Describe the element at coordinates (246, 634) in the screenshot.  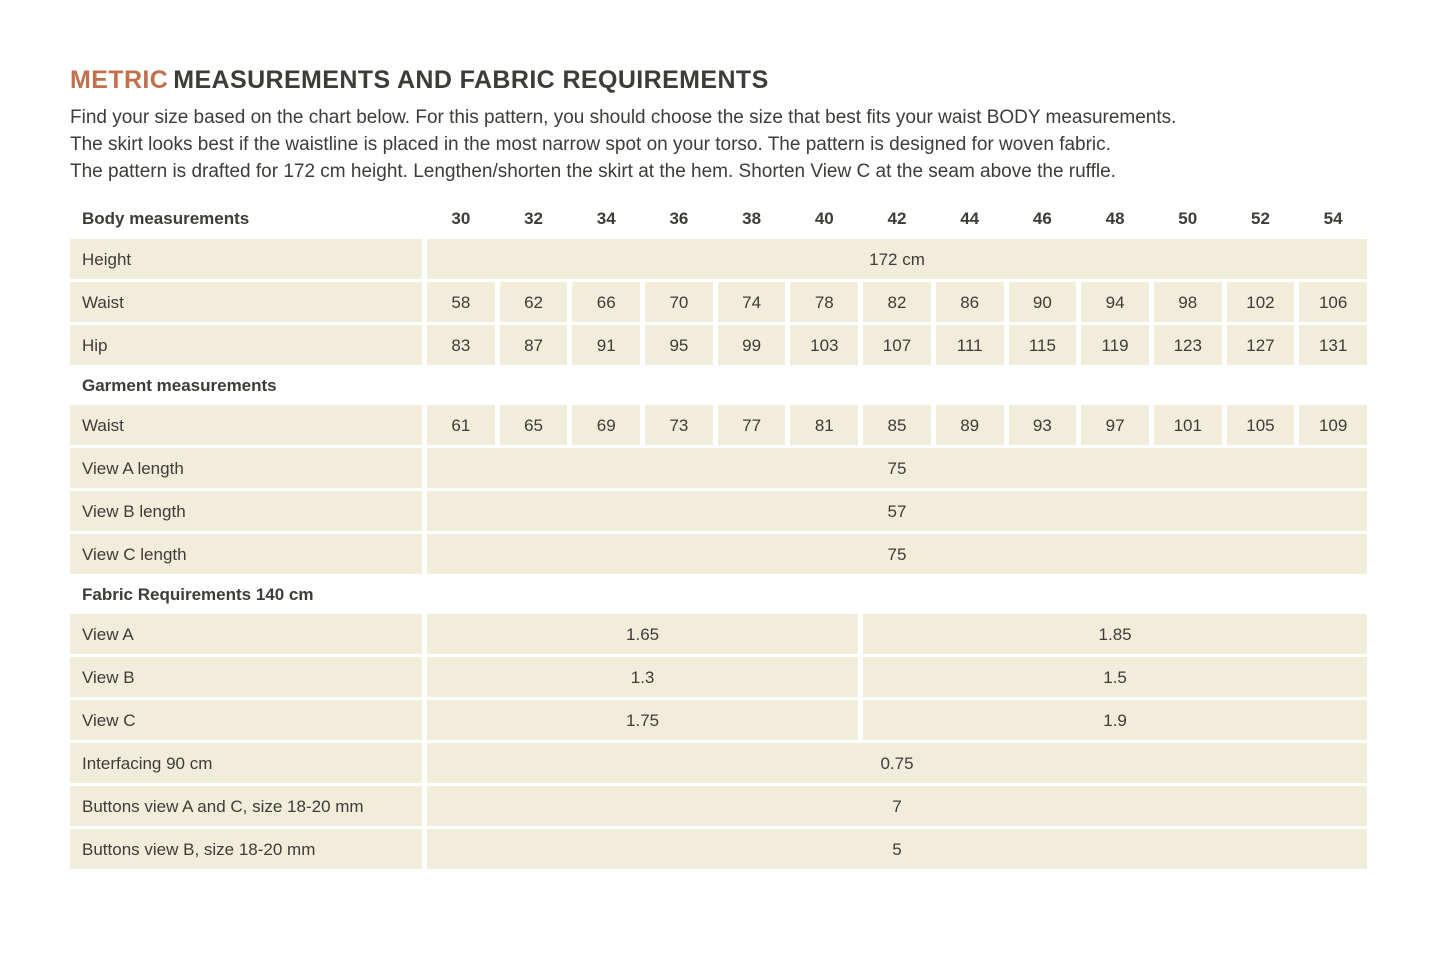
I see `row-label: View A` at that location.